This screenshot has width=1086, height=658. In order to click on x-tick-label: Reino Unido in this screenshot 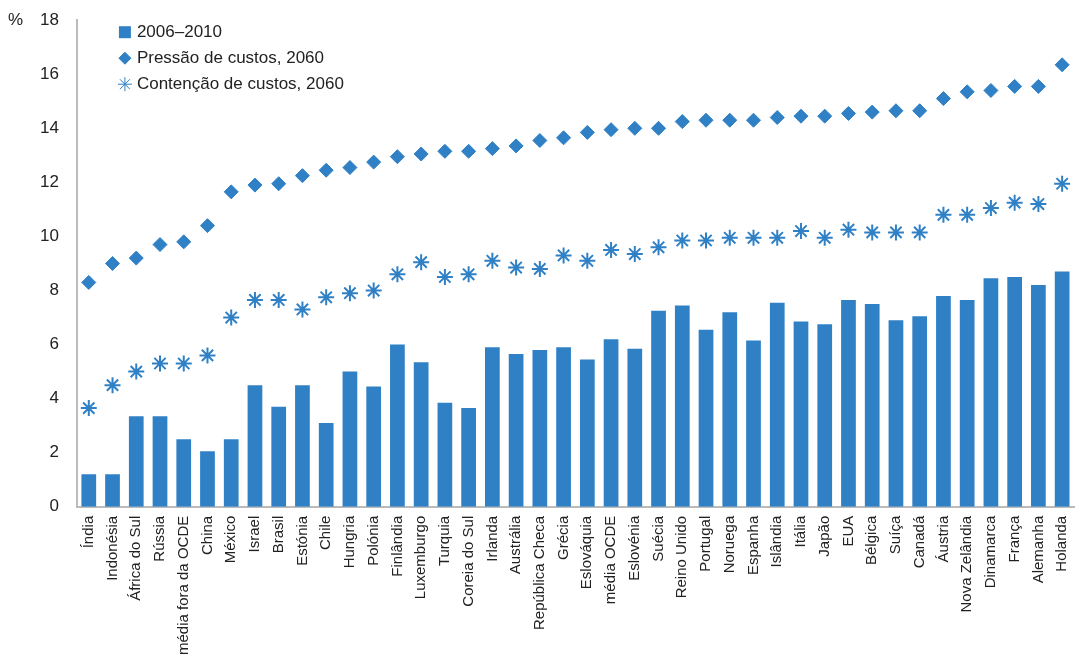, I will do `click(681, 557)`.